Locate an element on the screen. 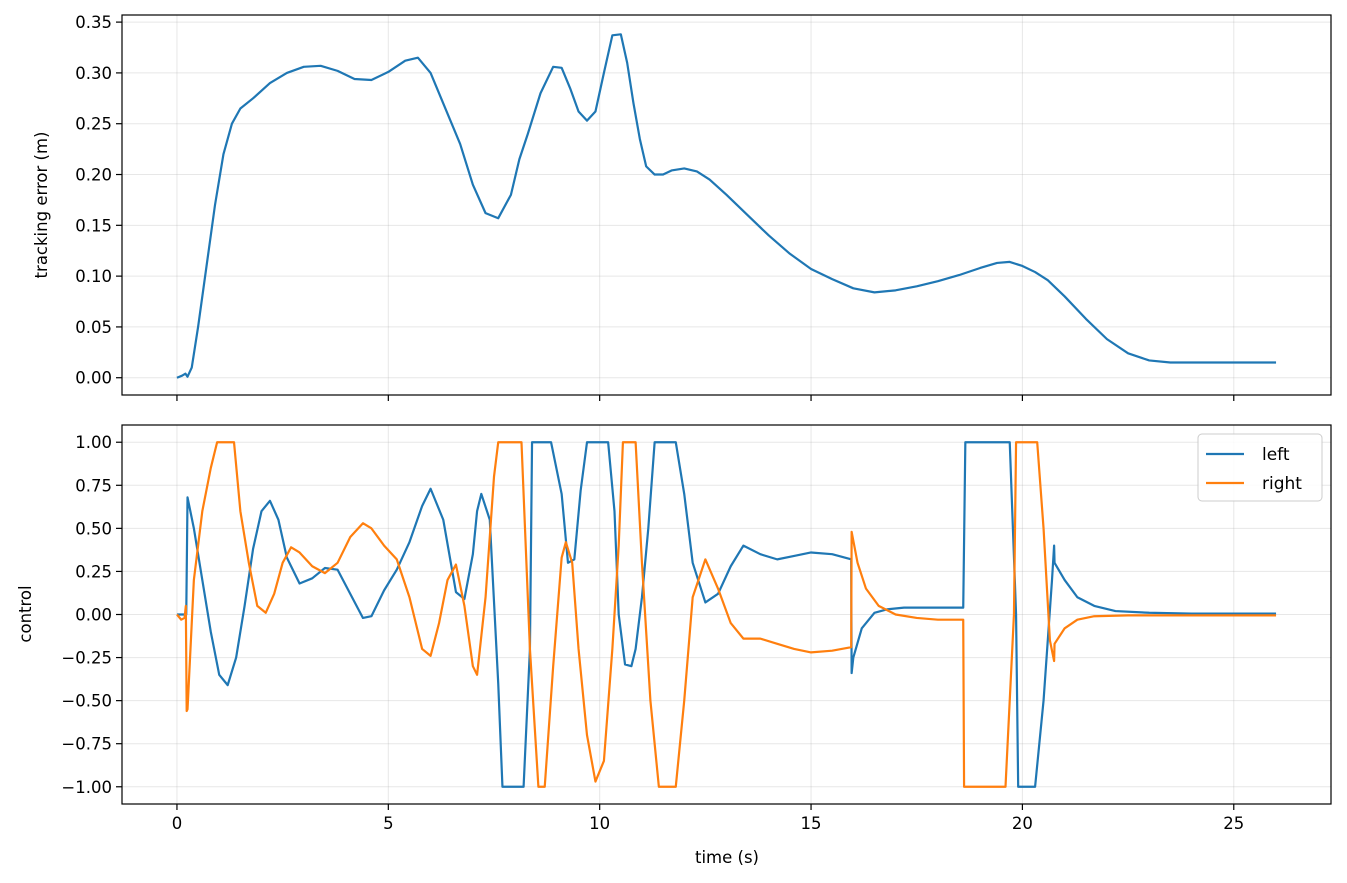 The image size is (1347, 883). legend-box is located at coordinates (1260, 467).